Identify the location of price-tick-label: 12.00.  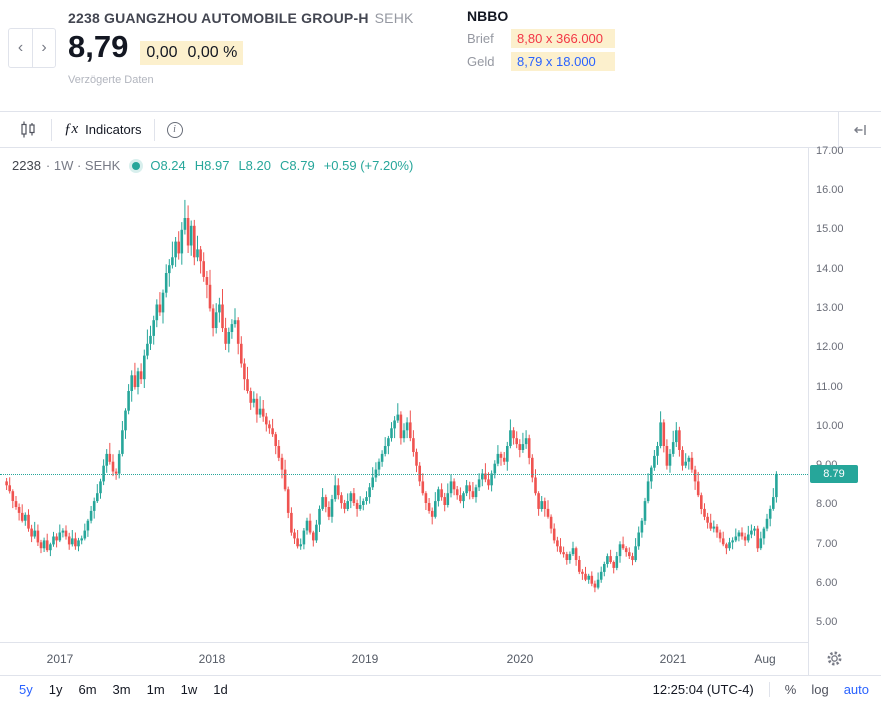
(830, 347).